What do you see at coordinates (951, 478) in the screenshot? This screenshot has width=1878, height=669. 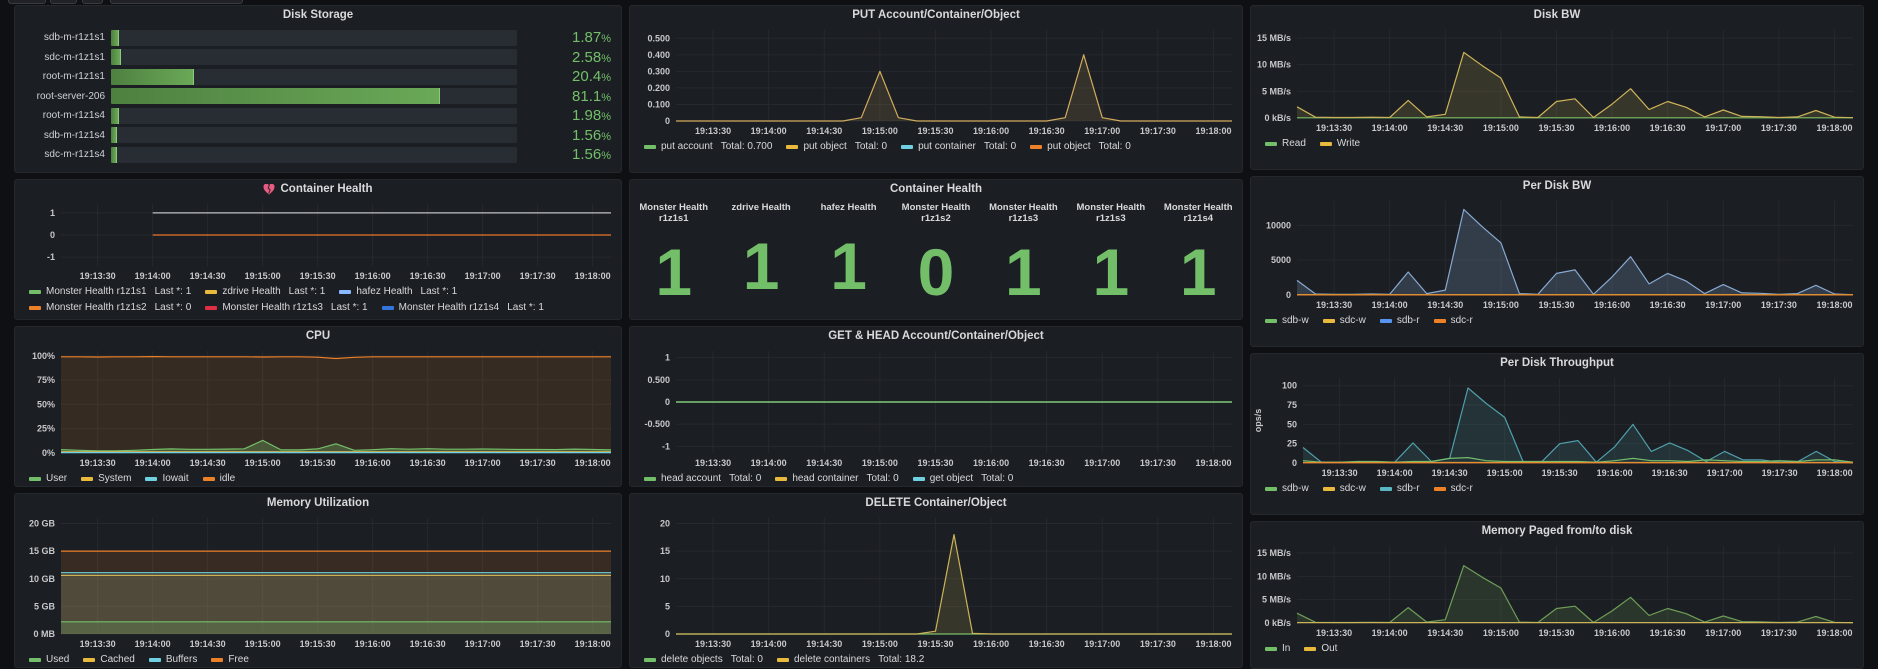 I see `legend-label: get object` at bounding box center [951, 478].